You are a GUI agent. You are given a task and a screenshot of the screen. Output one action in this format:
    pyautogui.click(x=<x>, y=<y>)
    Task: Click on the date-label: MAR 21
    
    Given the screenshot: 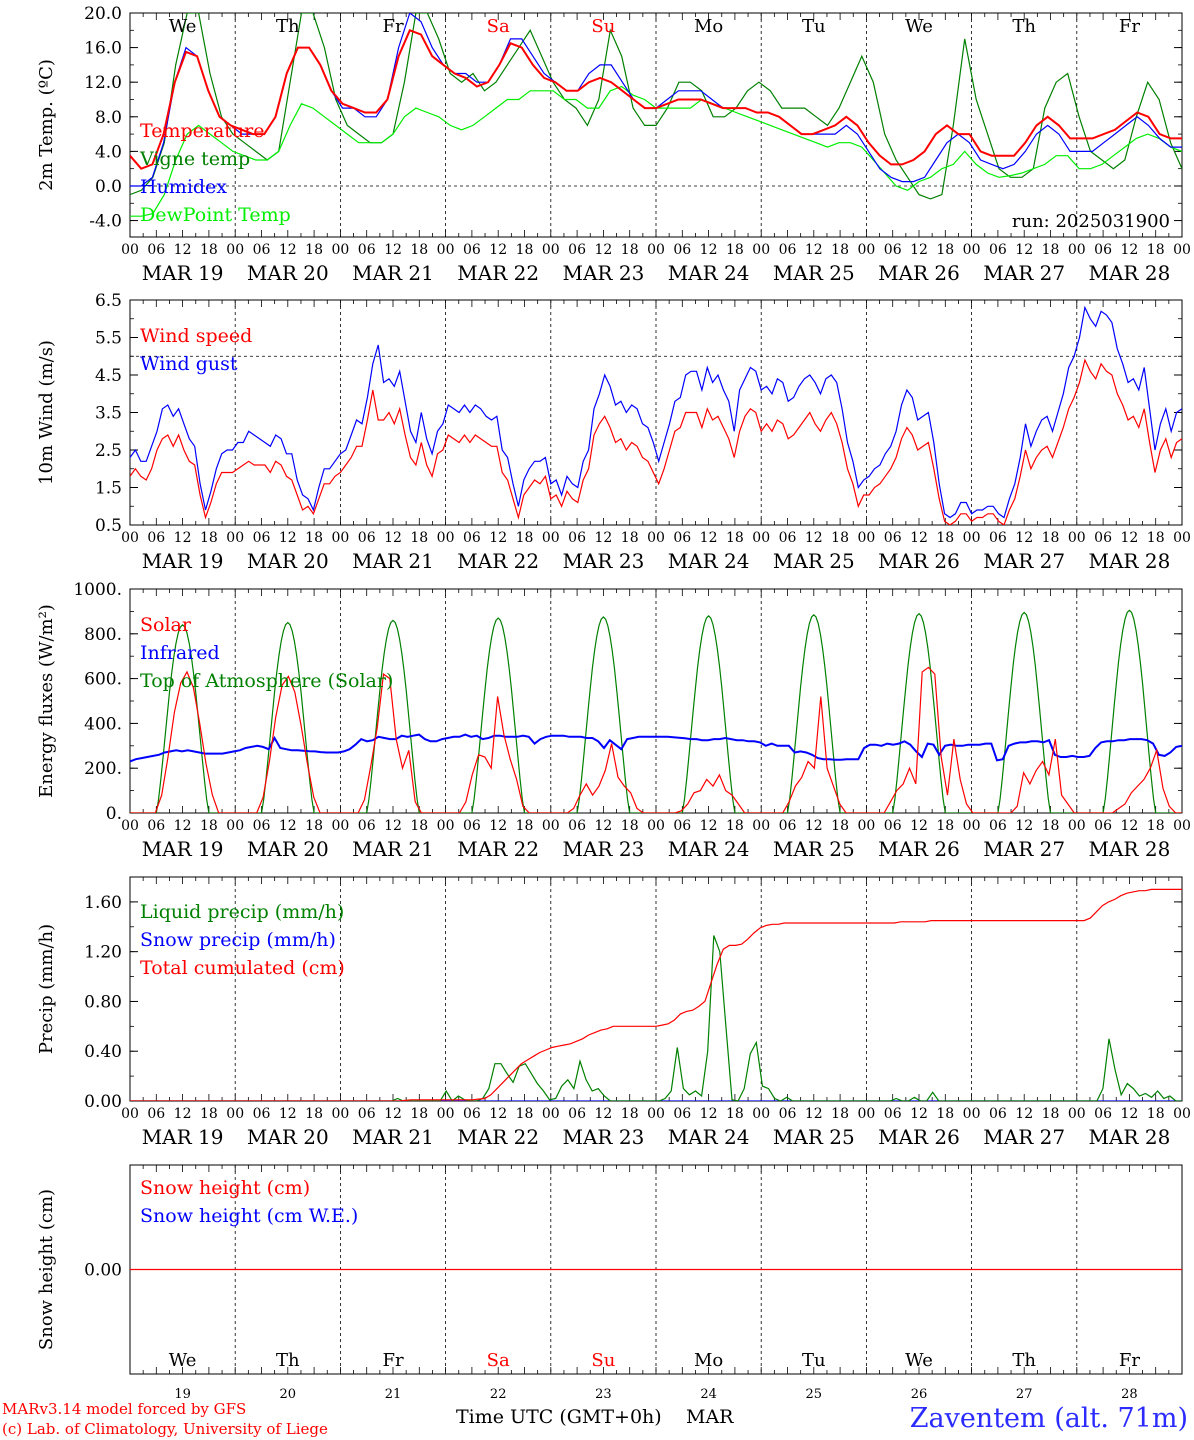 What is the action you would take?
    pyautogui.click(x=393, y=561)
    